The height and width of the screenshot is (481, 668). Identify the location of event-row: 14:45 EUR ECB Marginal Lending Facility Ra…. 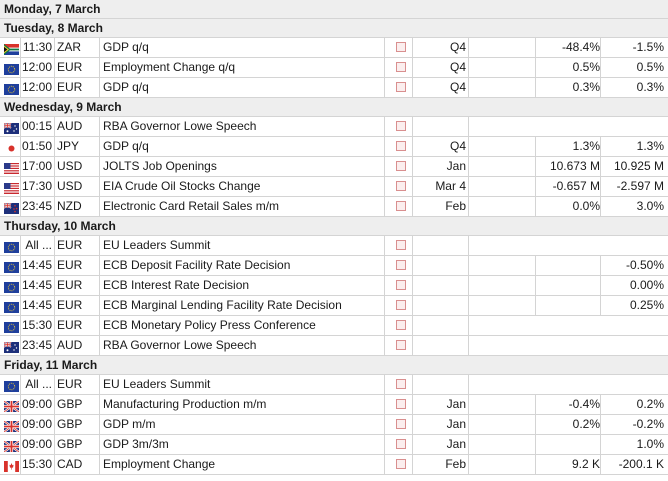
(334, 306).